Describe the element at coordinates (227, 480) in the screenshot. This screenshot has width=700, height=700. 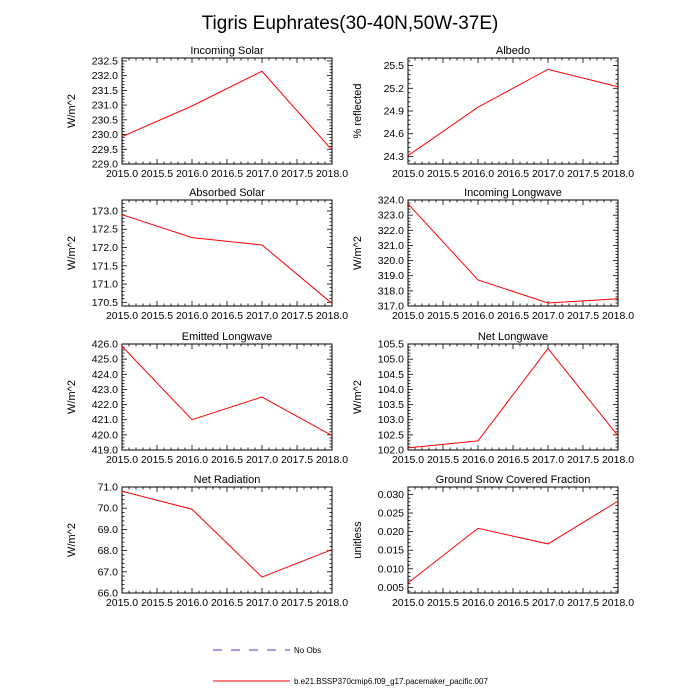
I see `panel-title: Net Radiation` at that location.